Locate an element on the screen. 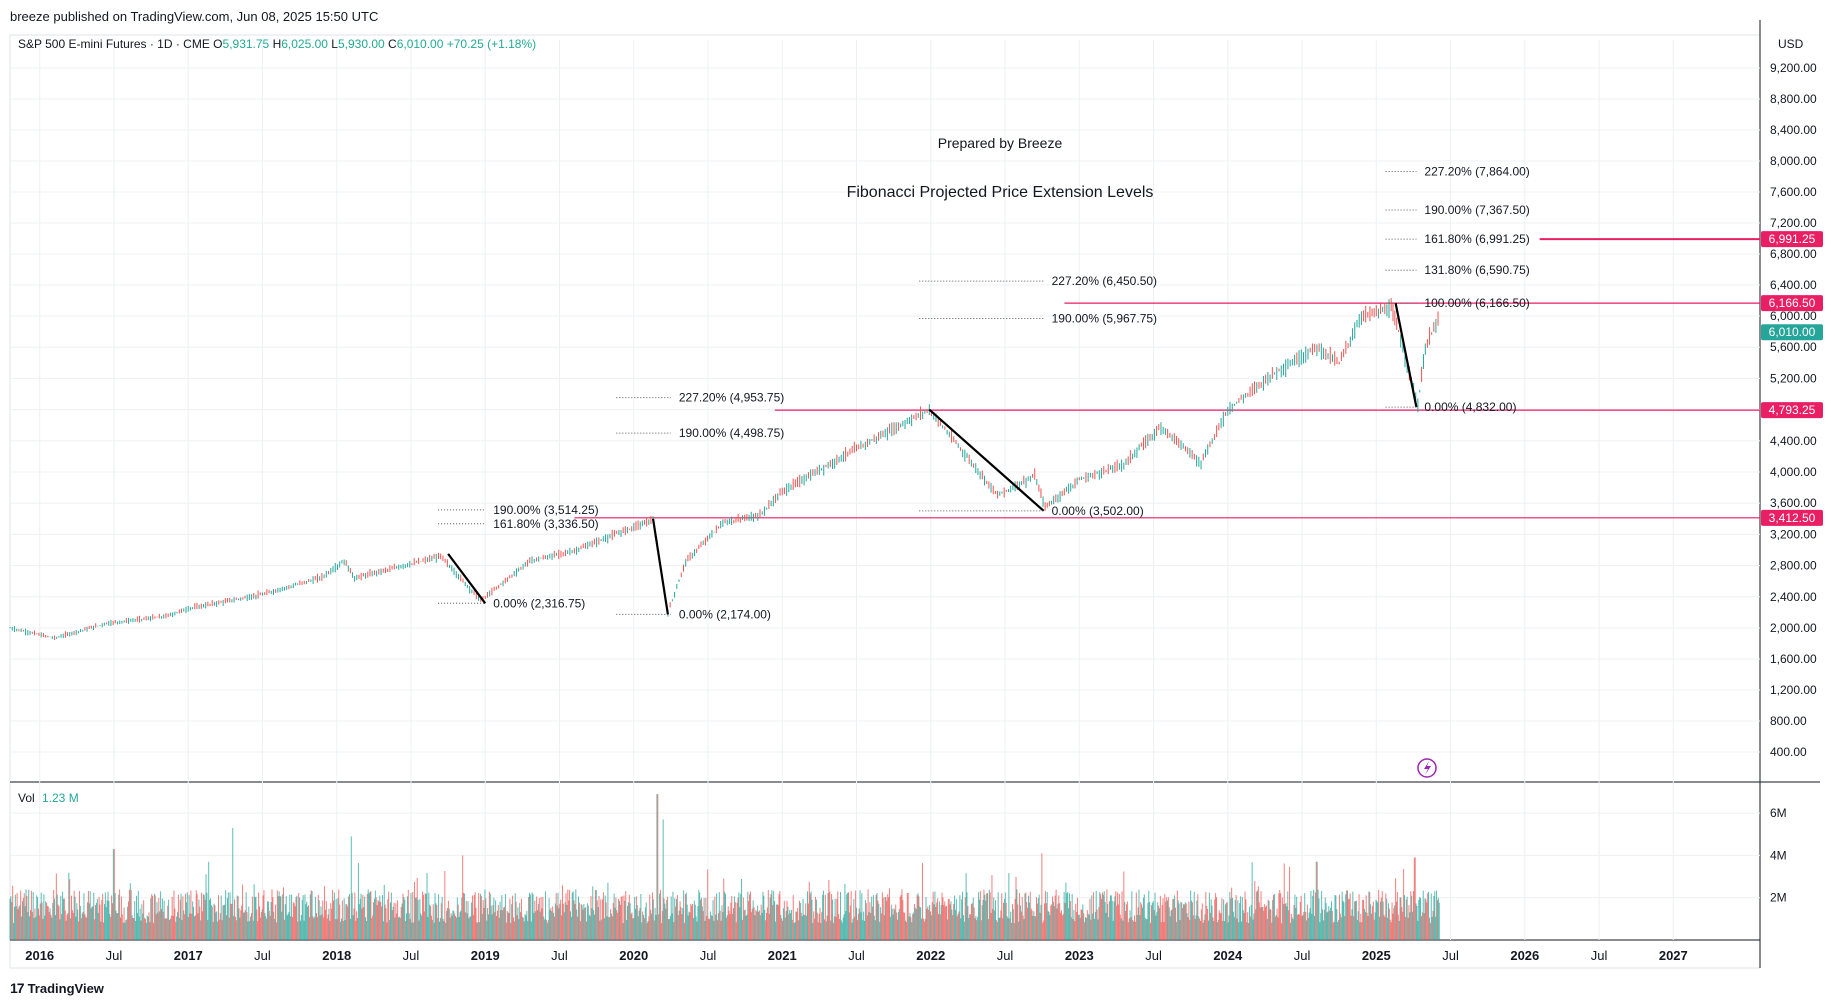 This screenshot has width=1835, height=1004. price-tick-label: 2,800.00 is located at coordinates (1793, 566).